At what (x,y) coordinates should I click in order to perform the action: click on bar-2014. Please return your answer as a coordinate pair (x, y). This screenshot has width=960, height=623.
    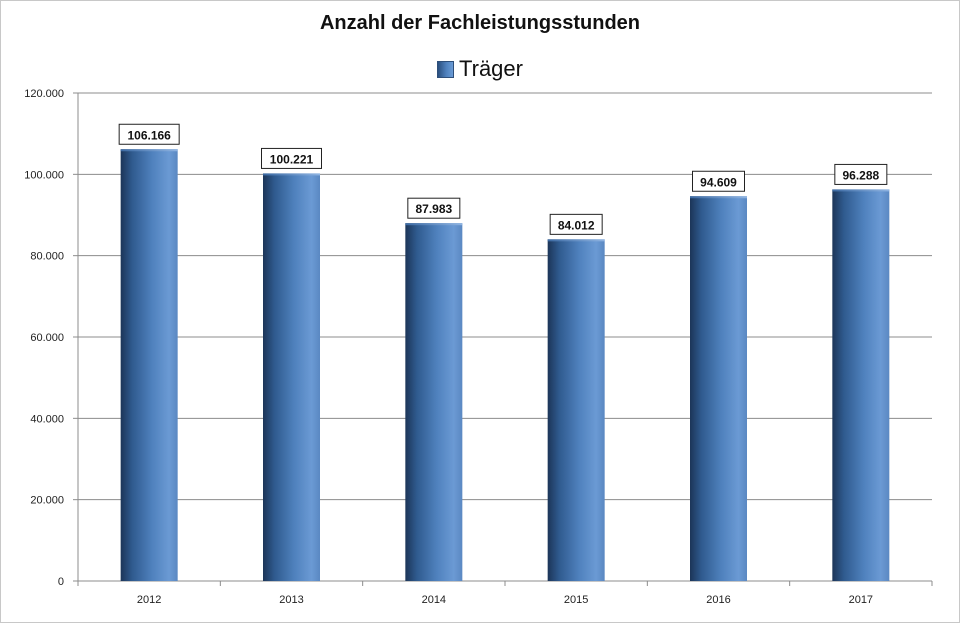
    Looking at the image, I should click on (434, 402).